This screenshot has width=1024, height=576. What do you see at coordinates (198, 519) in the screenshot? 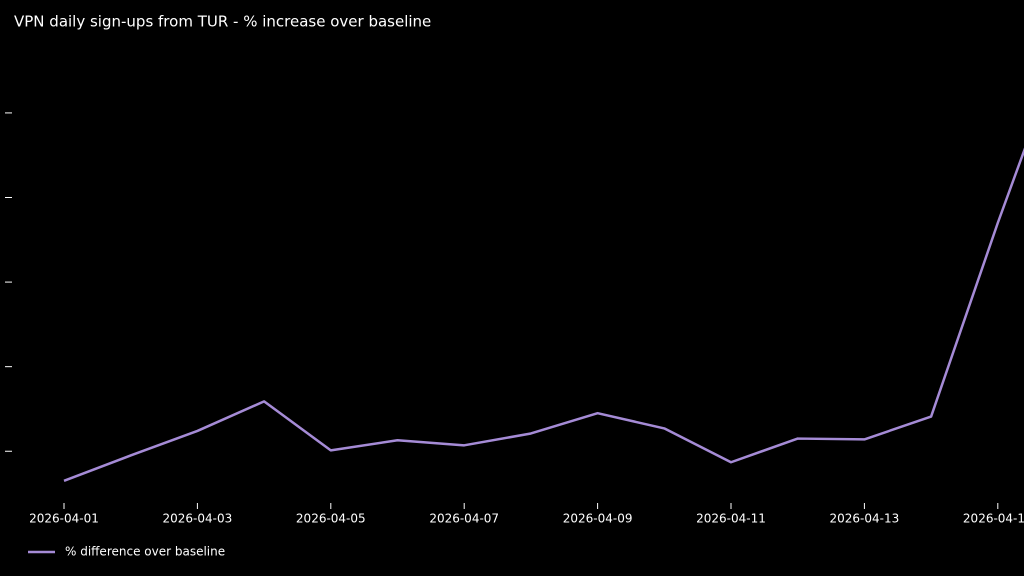
I see `x-tick-label: 2026-04-03` at bounding box center [198, 519].